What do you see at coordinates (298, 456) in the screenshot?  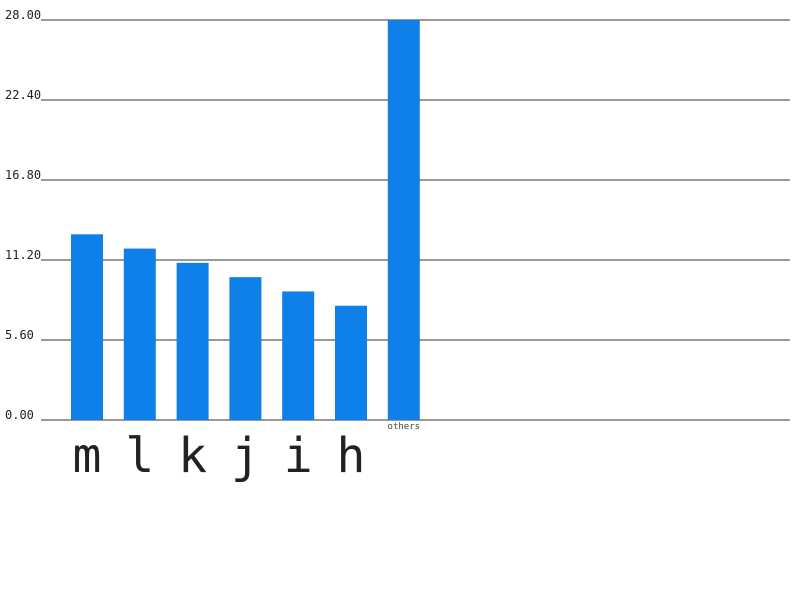 I see `x-category-label: i` at bounding box center [298, 456].